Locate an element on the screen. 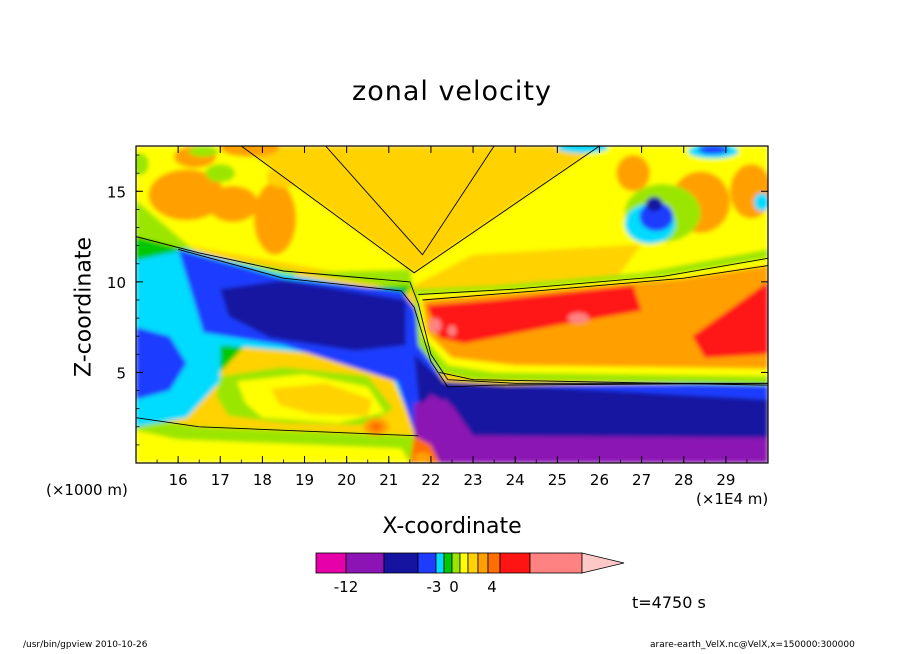 The height and width of the screenshot is (654, 904). x-tick-label: 27 is located at coordinates (641, 480).